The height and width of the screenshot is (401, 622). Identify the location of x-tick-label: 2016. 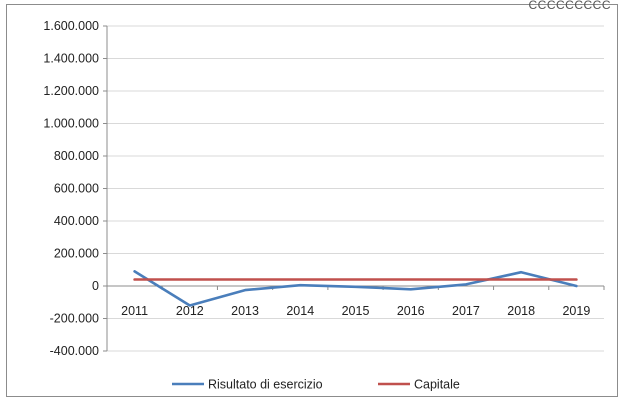
(411, 311).